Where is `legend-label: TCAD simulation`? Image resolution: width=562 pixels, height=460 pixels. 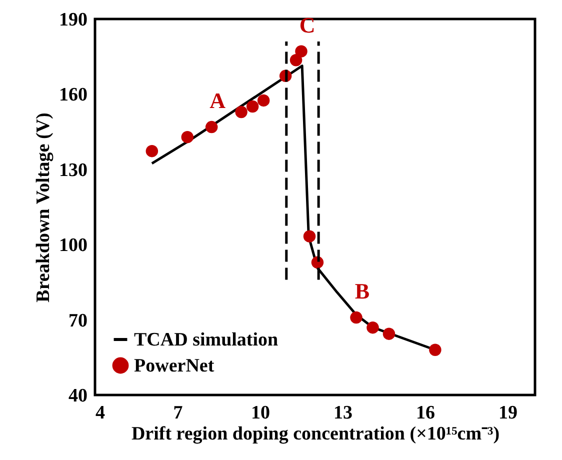 legend-label: TCAD simulation is located at coordinates (206, 340).